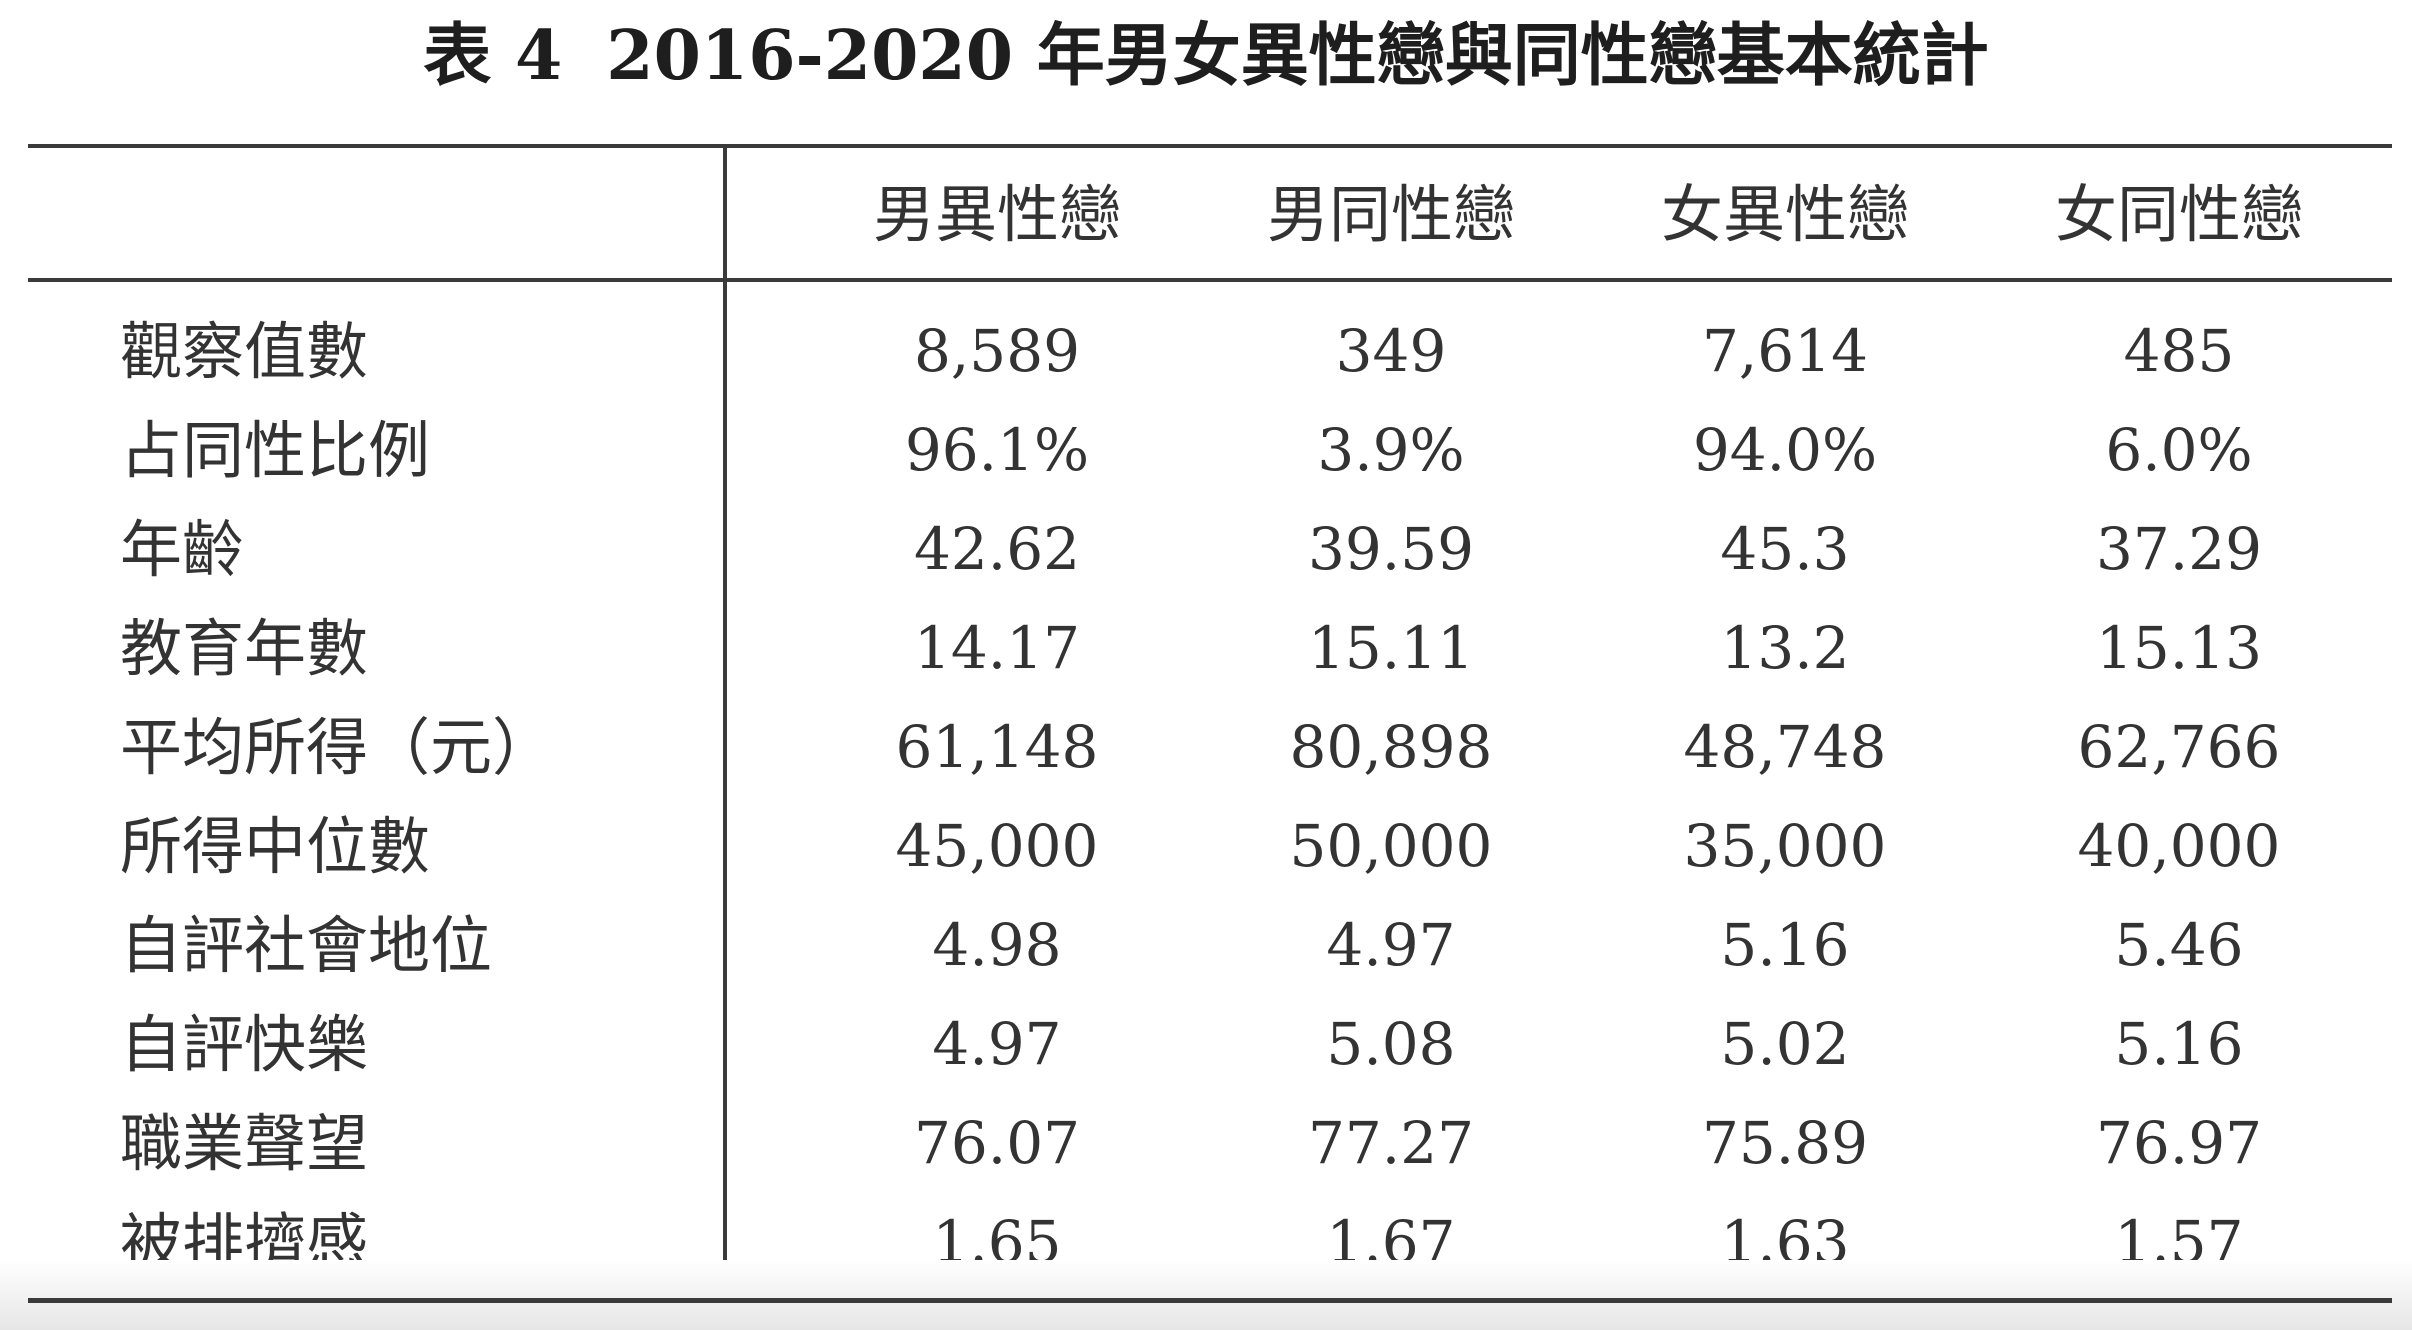 Image resolution: width=2412 pixels, height=1330 pixels. What do you see at coordinates (1785, 747) in the screenshot?
I see `table-cell: 48,748` at bounding box center [1785, 747].